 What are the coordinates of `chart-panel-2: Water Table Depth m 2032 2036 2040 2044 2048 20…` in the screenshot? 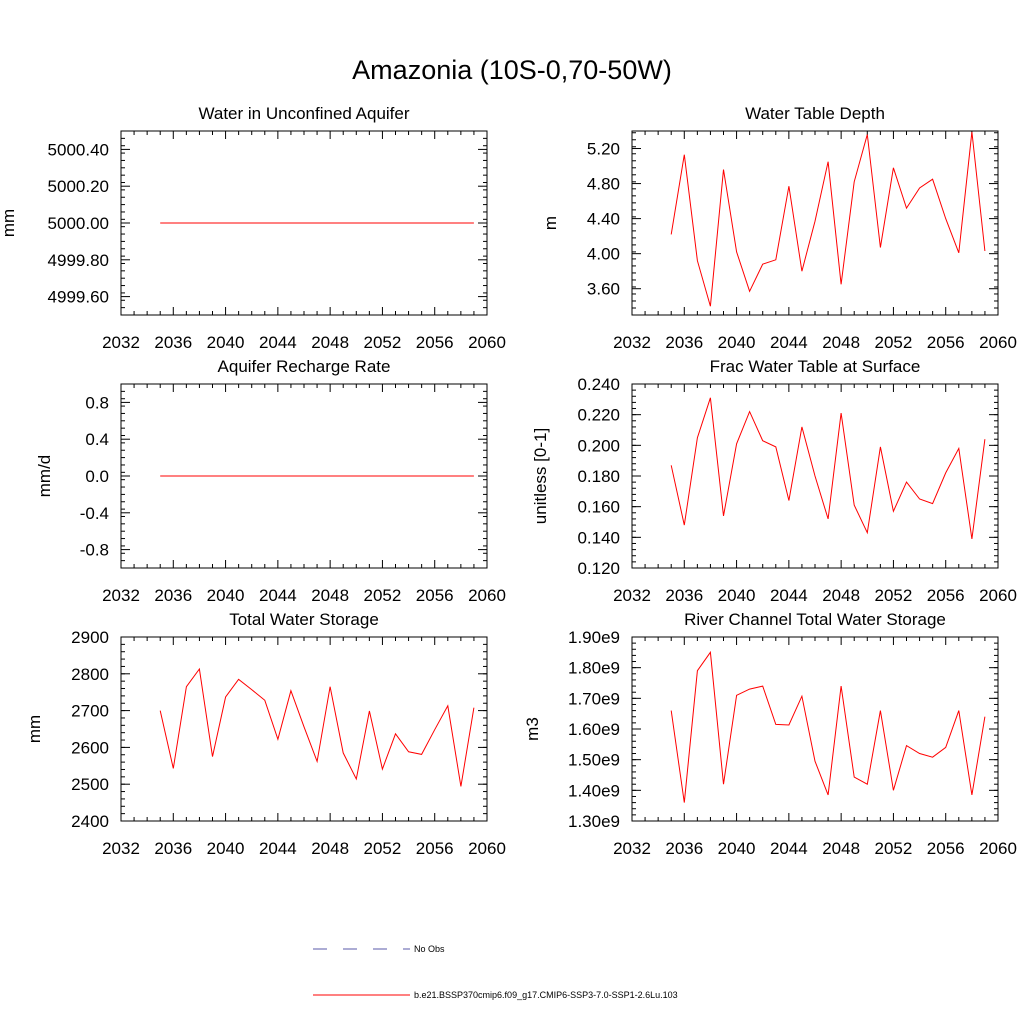 It's located at (779, 228).